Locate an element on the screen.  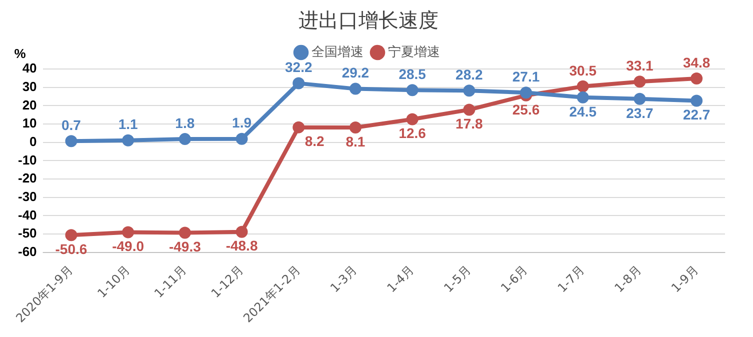
x-tick-label: 1-9月 is located at coordinates (684, 279).